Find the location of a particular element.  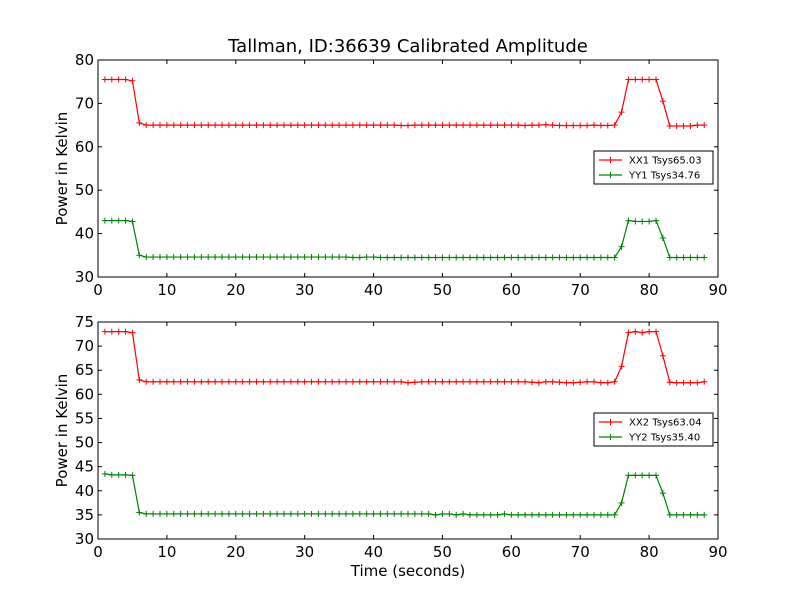

x-tick-label: 0 is located at coordinates (98, 552).